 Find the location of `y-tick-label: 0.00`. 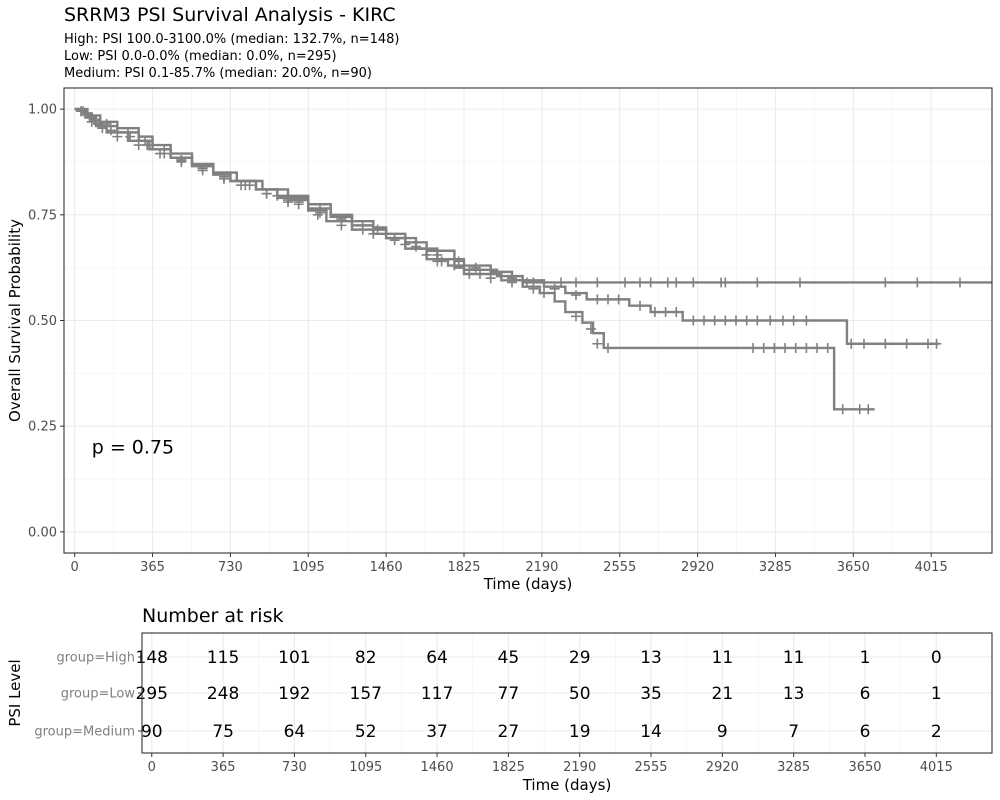

y-tick-label: 0.00 is located at coordinates (42, 532).